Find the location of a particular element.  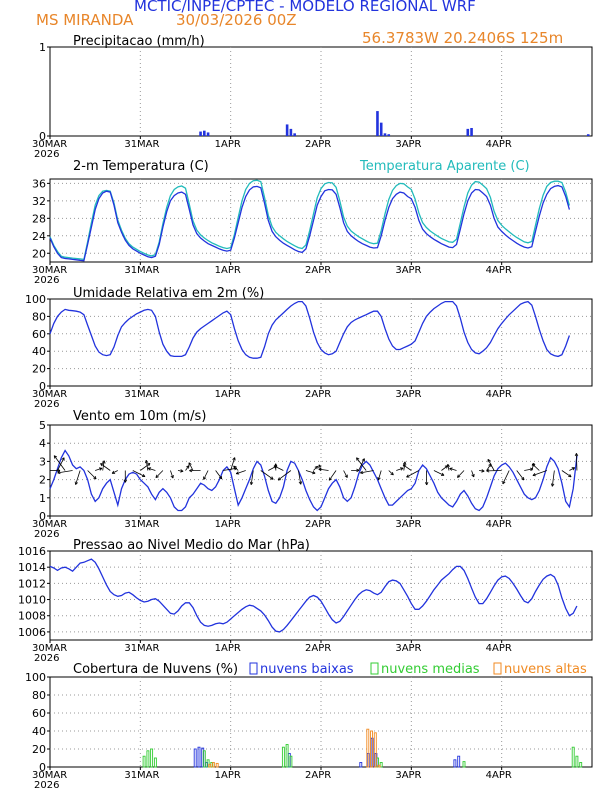

temperature-line is located at coordinates (310, 223).